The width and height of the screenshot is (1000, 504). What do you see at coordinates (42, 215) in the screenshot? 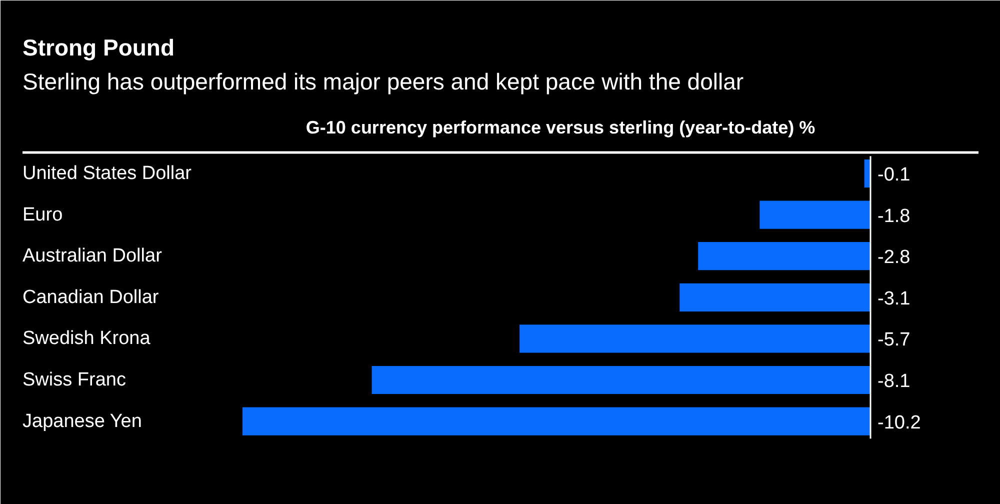
I see `y-tick-label: Euro` at bounding box center [42, 215].